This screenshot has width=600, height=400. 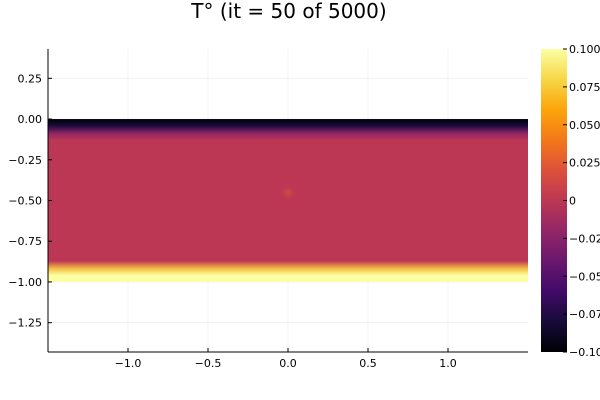 I want to click on colorbar-tick-label: 0, so click(x=572, y=201).